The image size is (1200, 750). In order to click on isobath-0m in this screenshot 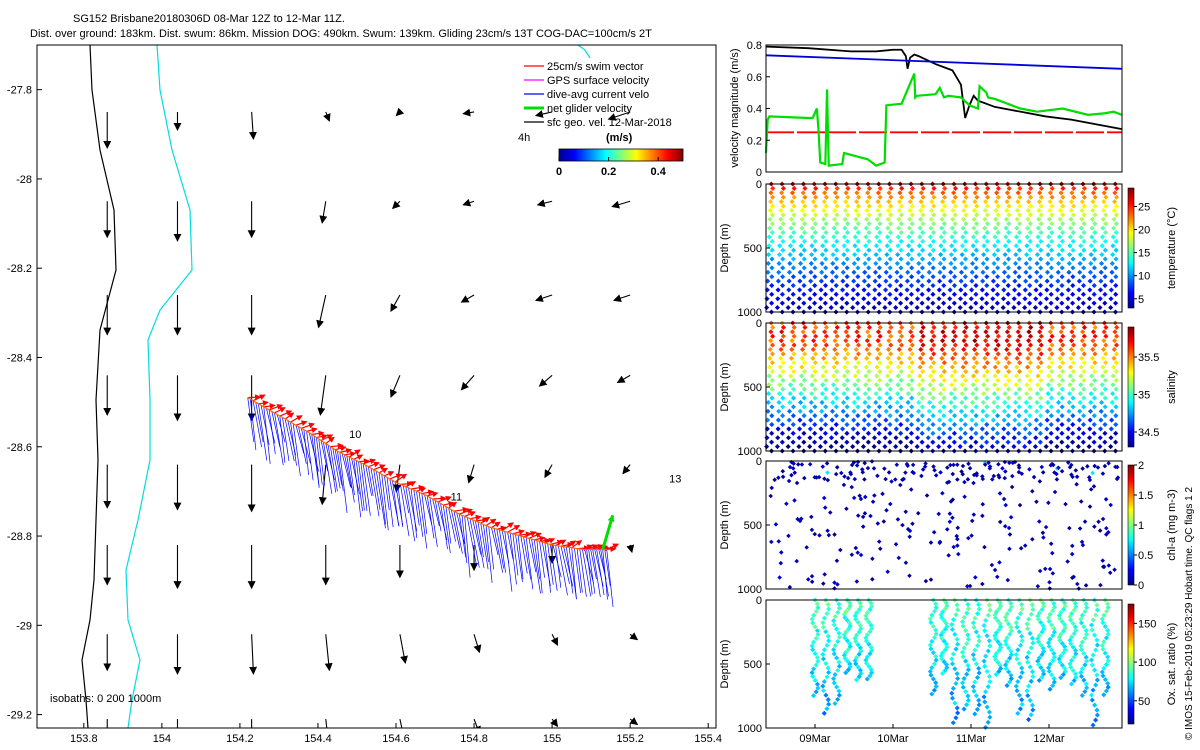, I will do `click(99, 386)`.